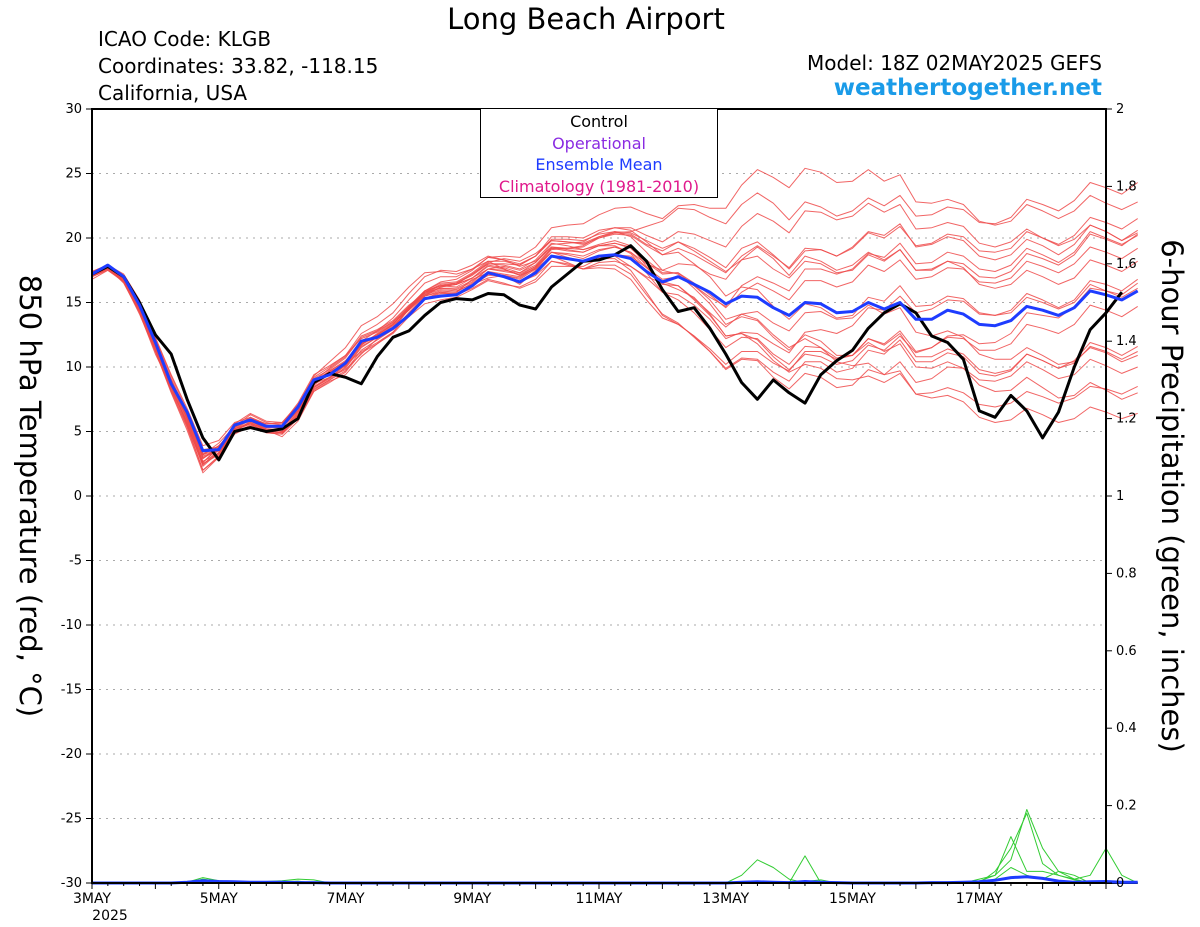 The width and height of the screenshot is (1200, 927). Describe the element at coordinates (1126, 341) in the screenshot. I see `y-right-tick-label: 1.4` at that location.